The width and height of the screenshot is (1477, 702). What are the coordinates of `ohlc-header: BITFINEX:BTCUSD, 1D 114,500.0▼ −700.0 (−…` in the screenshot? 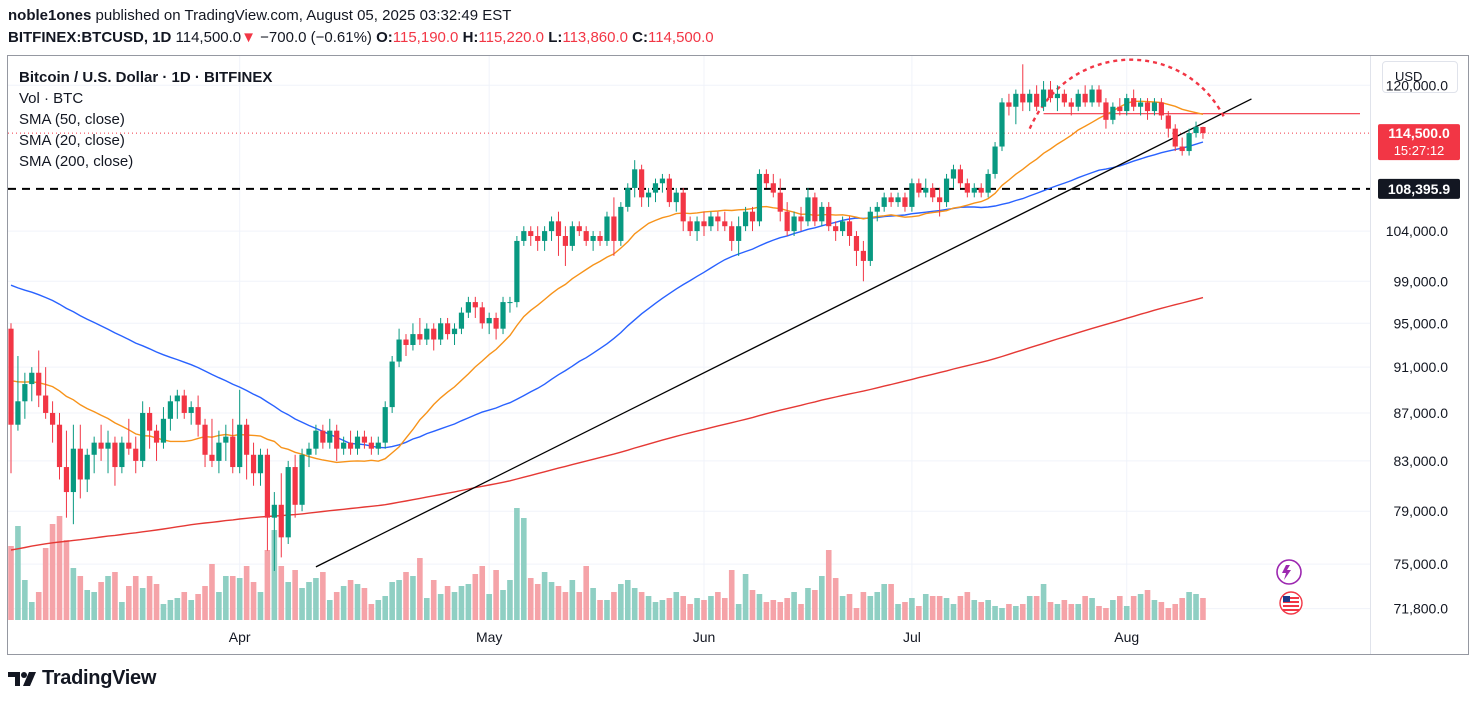 It's located at (361, 37).